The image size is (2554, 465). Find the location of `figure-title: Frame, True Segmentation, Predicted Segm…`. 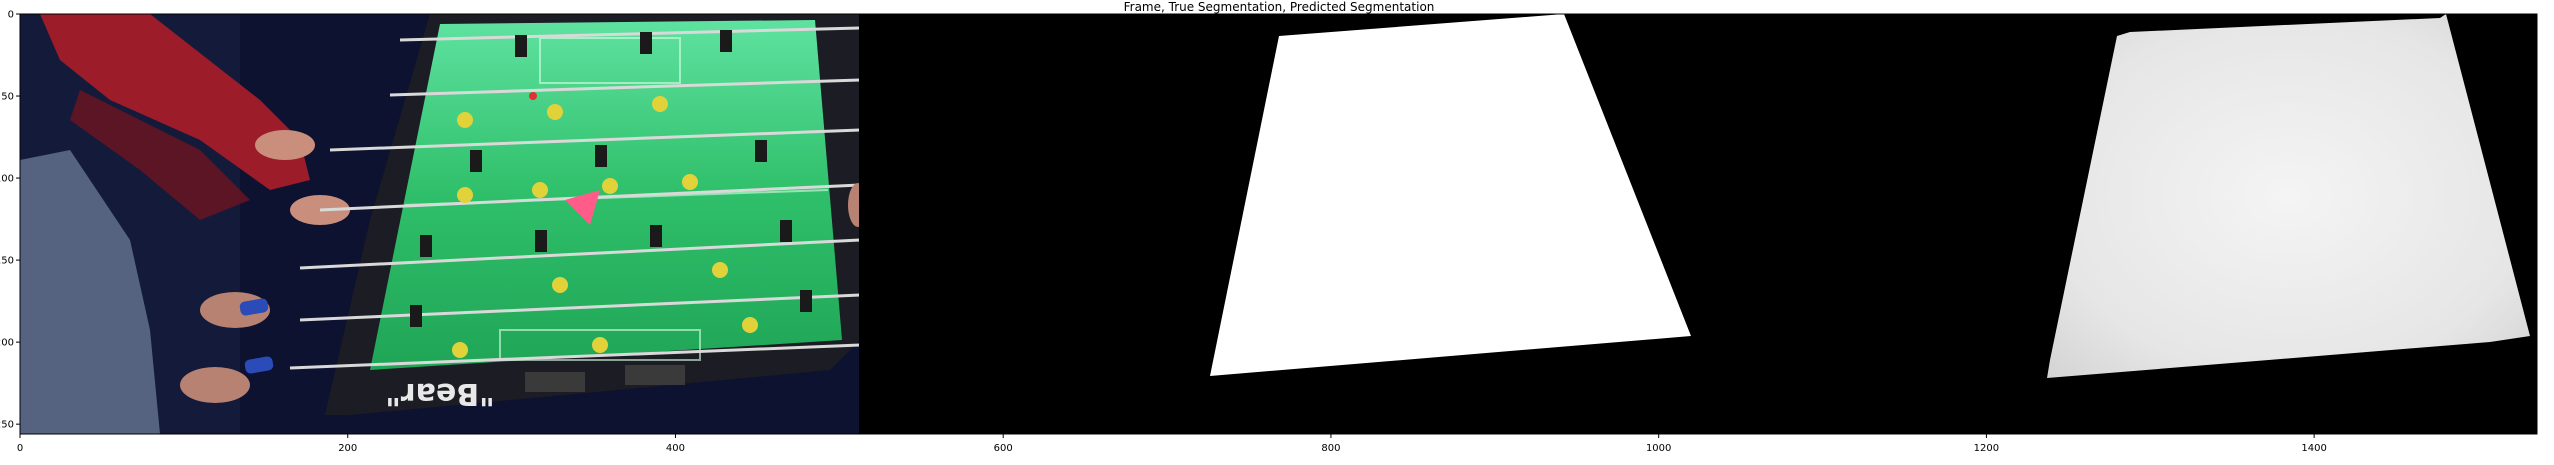

figure-title: Frame, True Segmentation, Predicted Segm… is located at coordinates (1279, 7).